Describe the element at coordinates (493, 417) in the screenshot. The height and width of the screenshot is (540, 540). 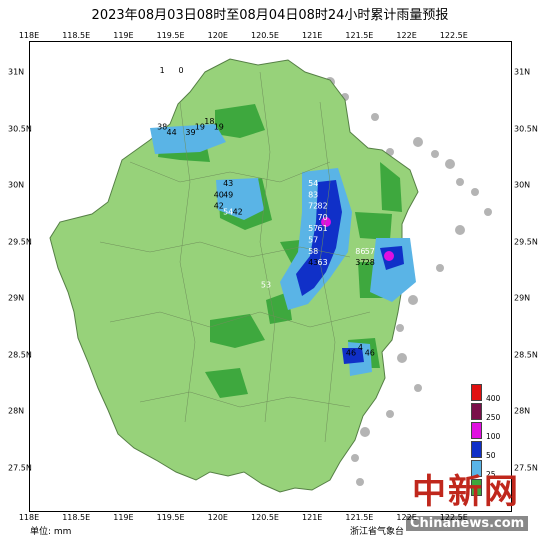
I see `legend-label: 250` at that location.